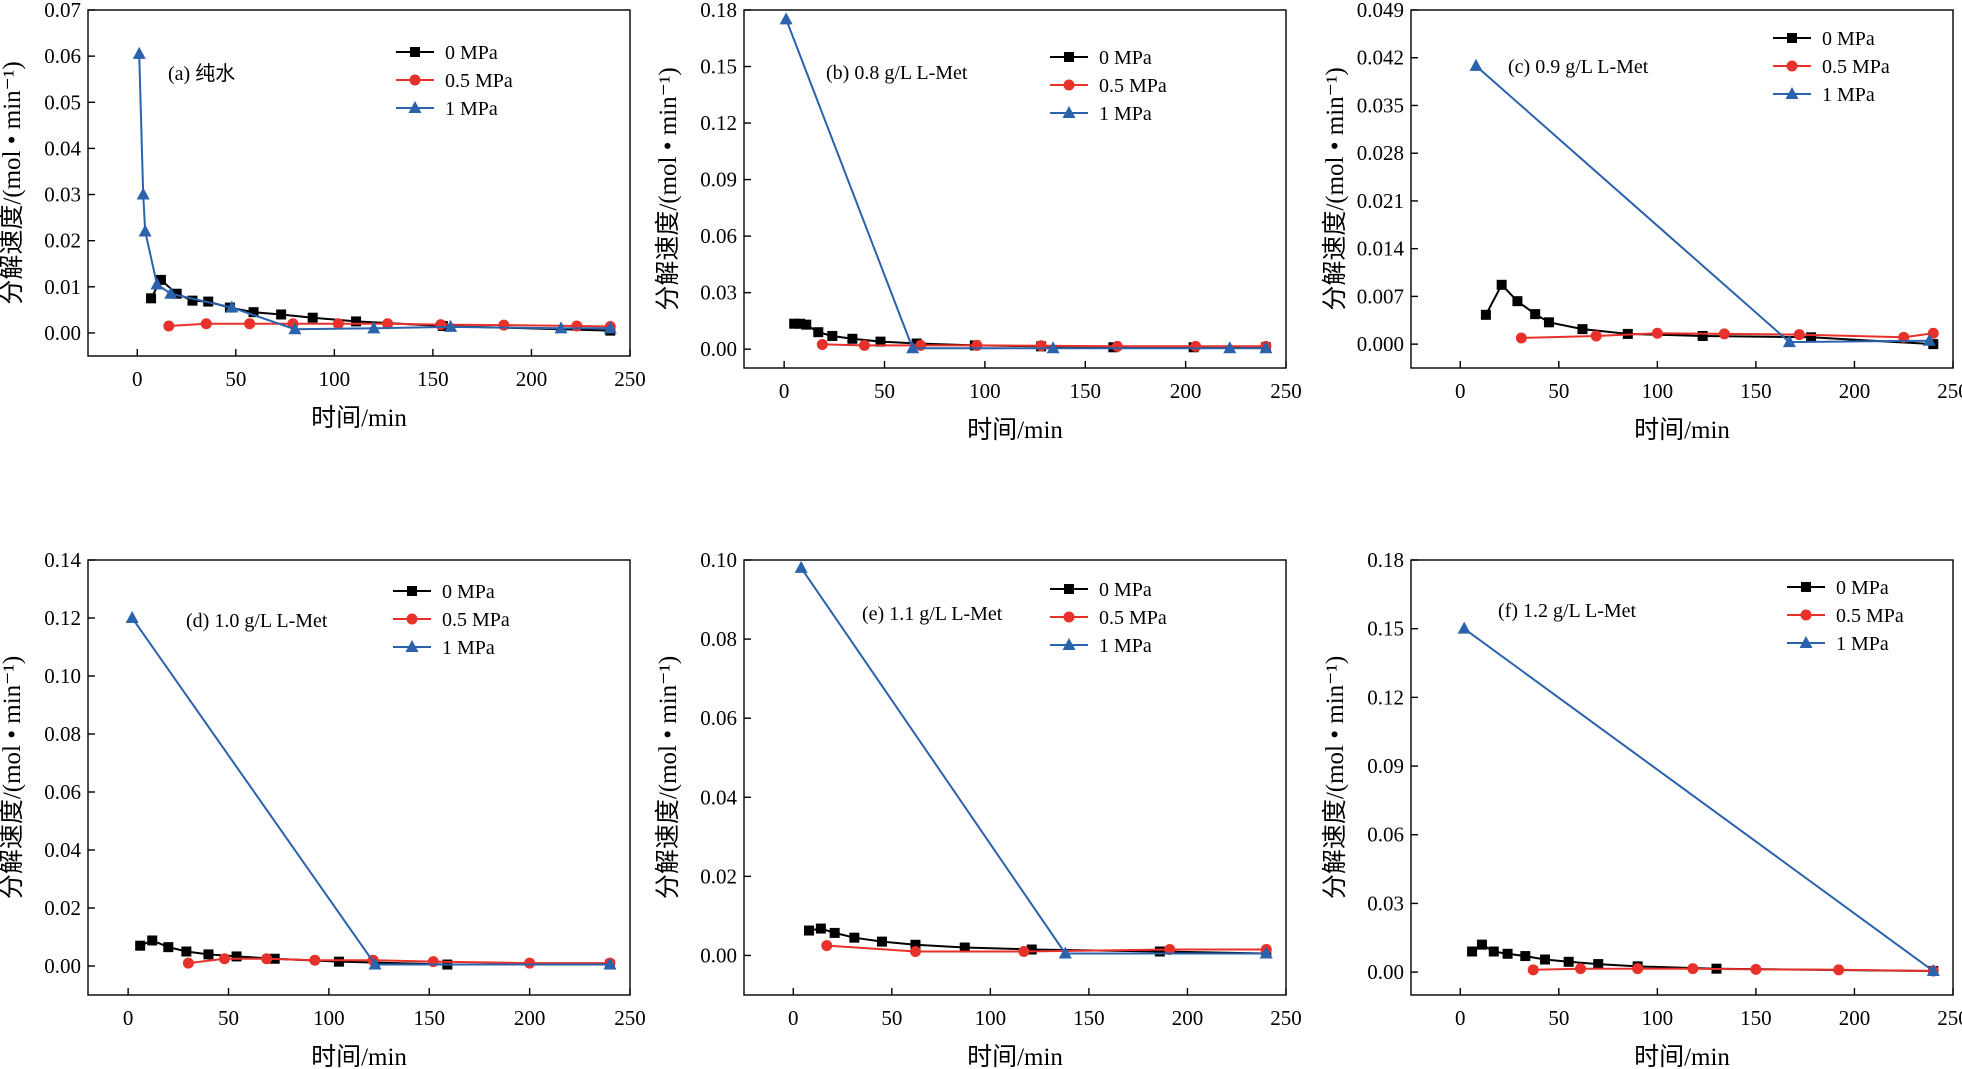 This screenshot has height=1069, width=1962. Describe the element at coordinates (1385, 560) in the screenshot. I see `y-tick-label: 0.18` at that location.